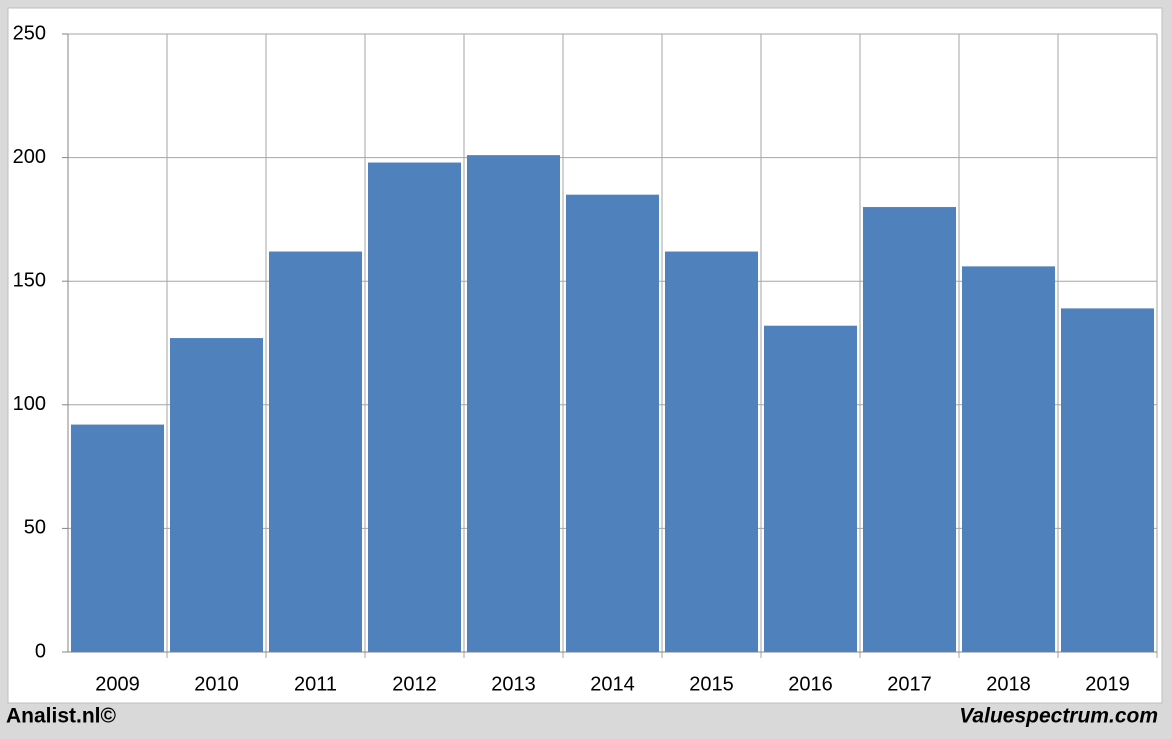 This screenshot has height=739, width=1172. What do you see at coordinates (1008, 684) in the screenshot?
I see `x-tick-label: 2018` at bounding box center [1008, 684].